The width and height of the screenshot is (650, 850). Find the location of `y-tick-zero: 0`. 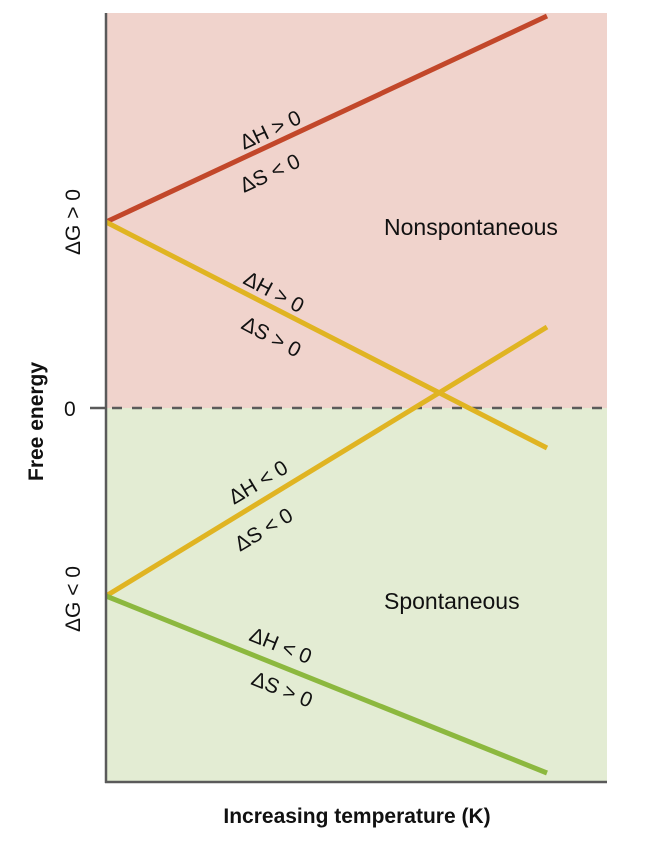

y-tick-zero: 0 is located at coordinates (70, 409).